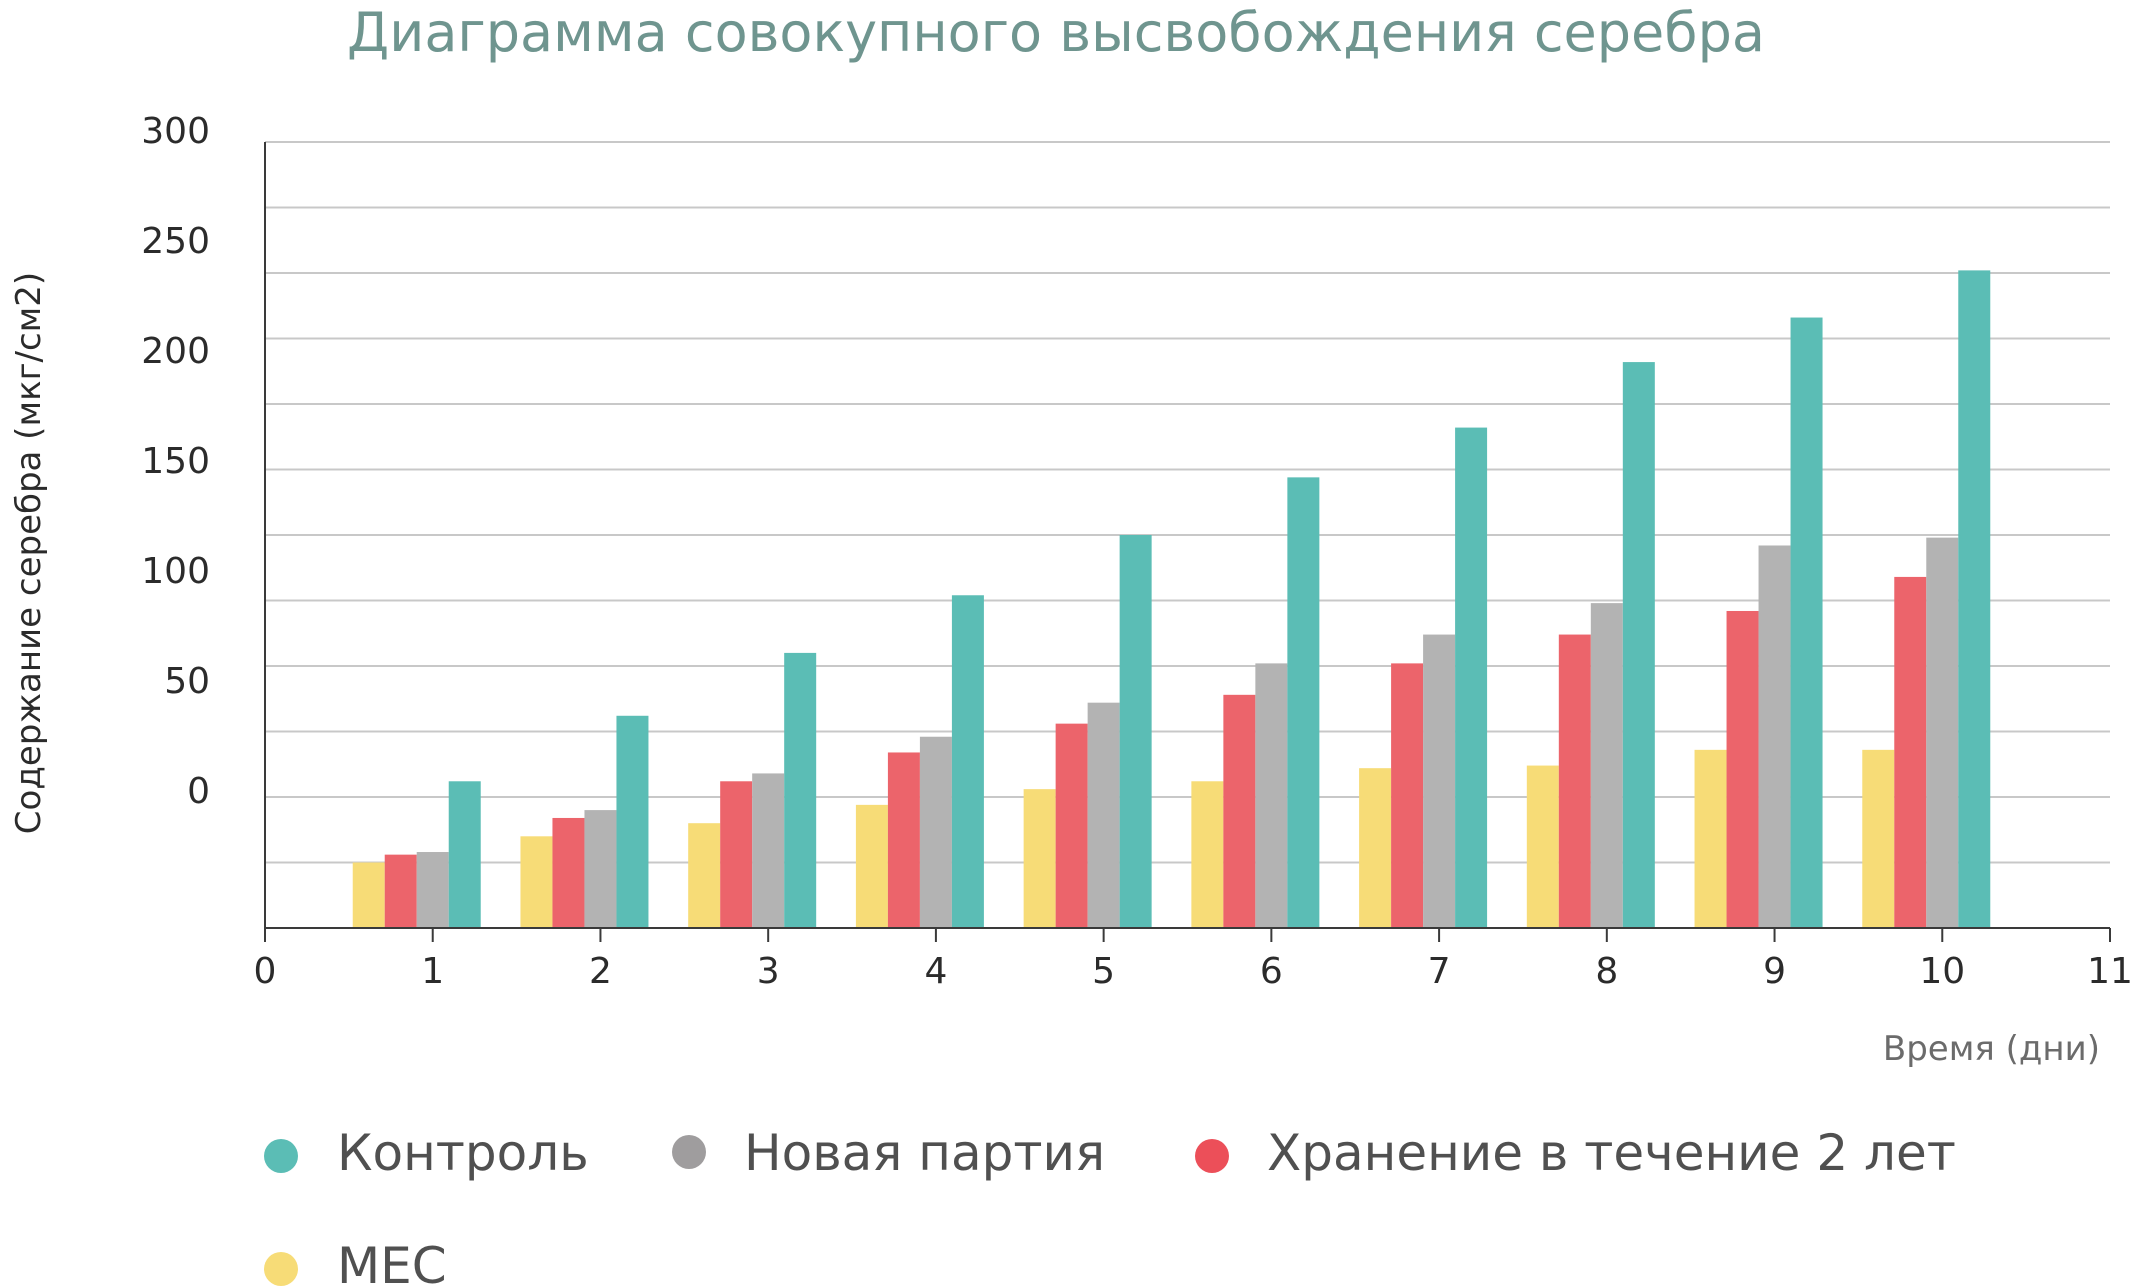  What do you see at coordinates (175, 571) in the screenshot?
I see `y-tick-label: 100` at bounding box center [175, 571].